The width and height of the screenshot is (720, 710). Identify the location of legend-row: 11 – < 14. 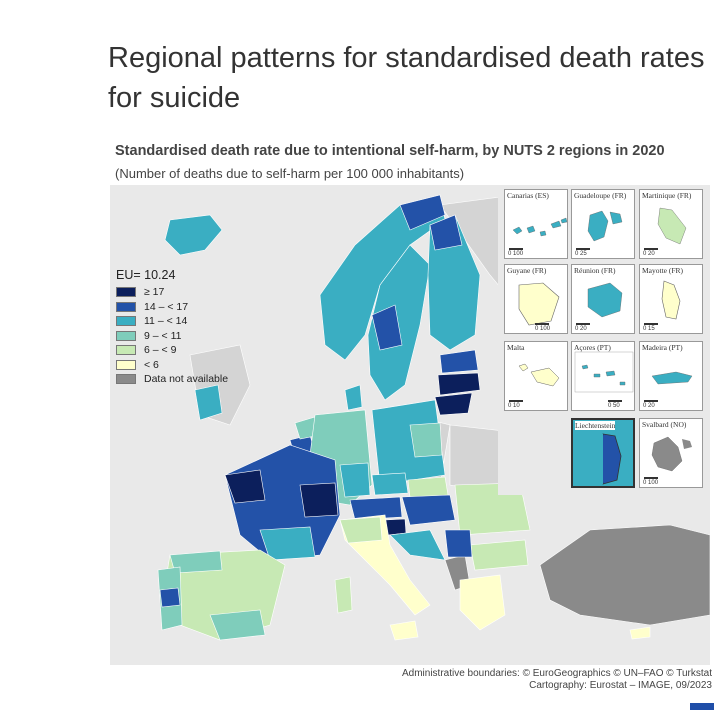
(172, 321).